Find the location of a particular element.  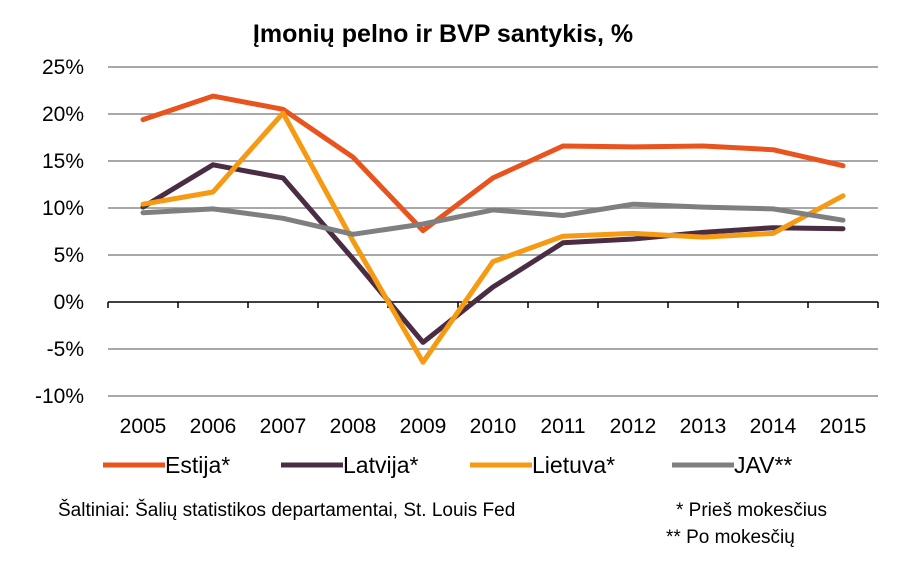

chart-title: Įmonių pelno ir BVP santykis, % is located at coordinates (443, 34).